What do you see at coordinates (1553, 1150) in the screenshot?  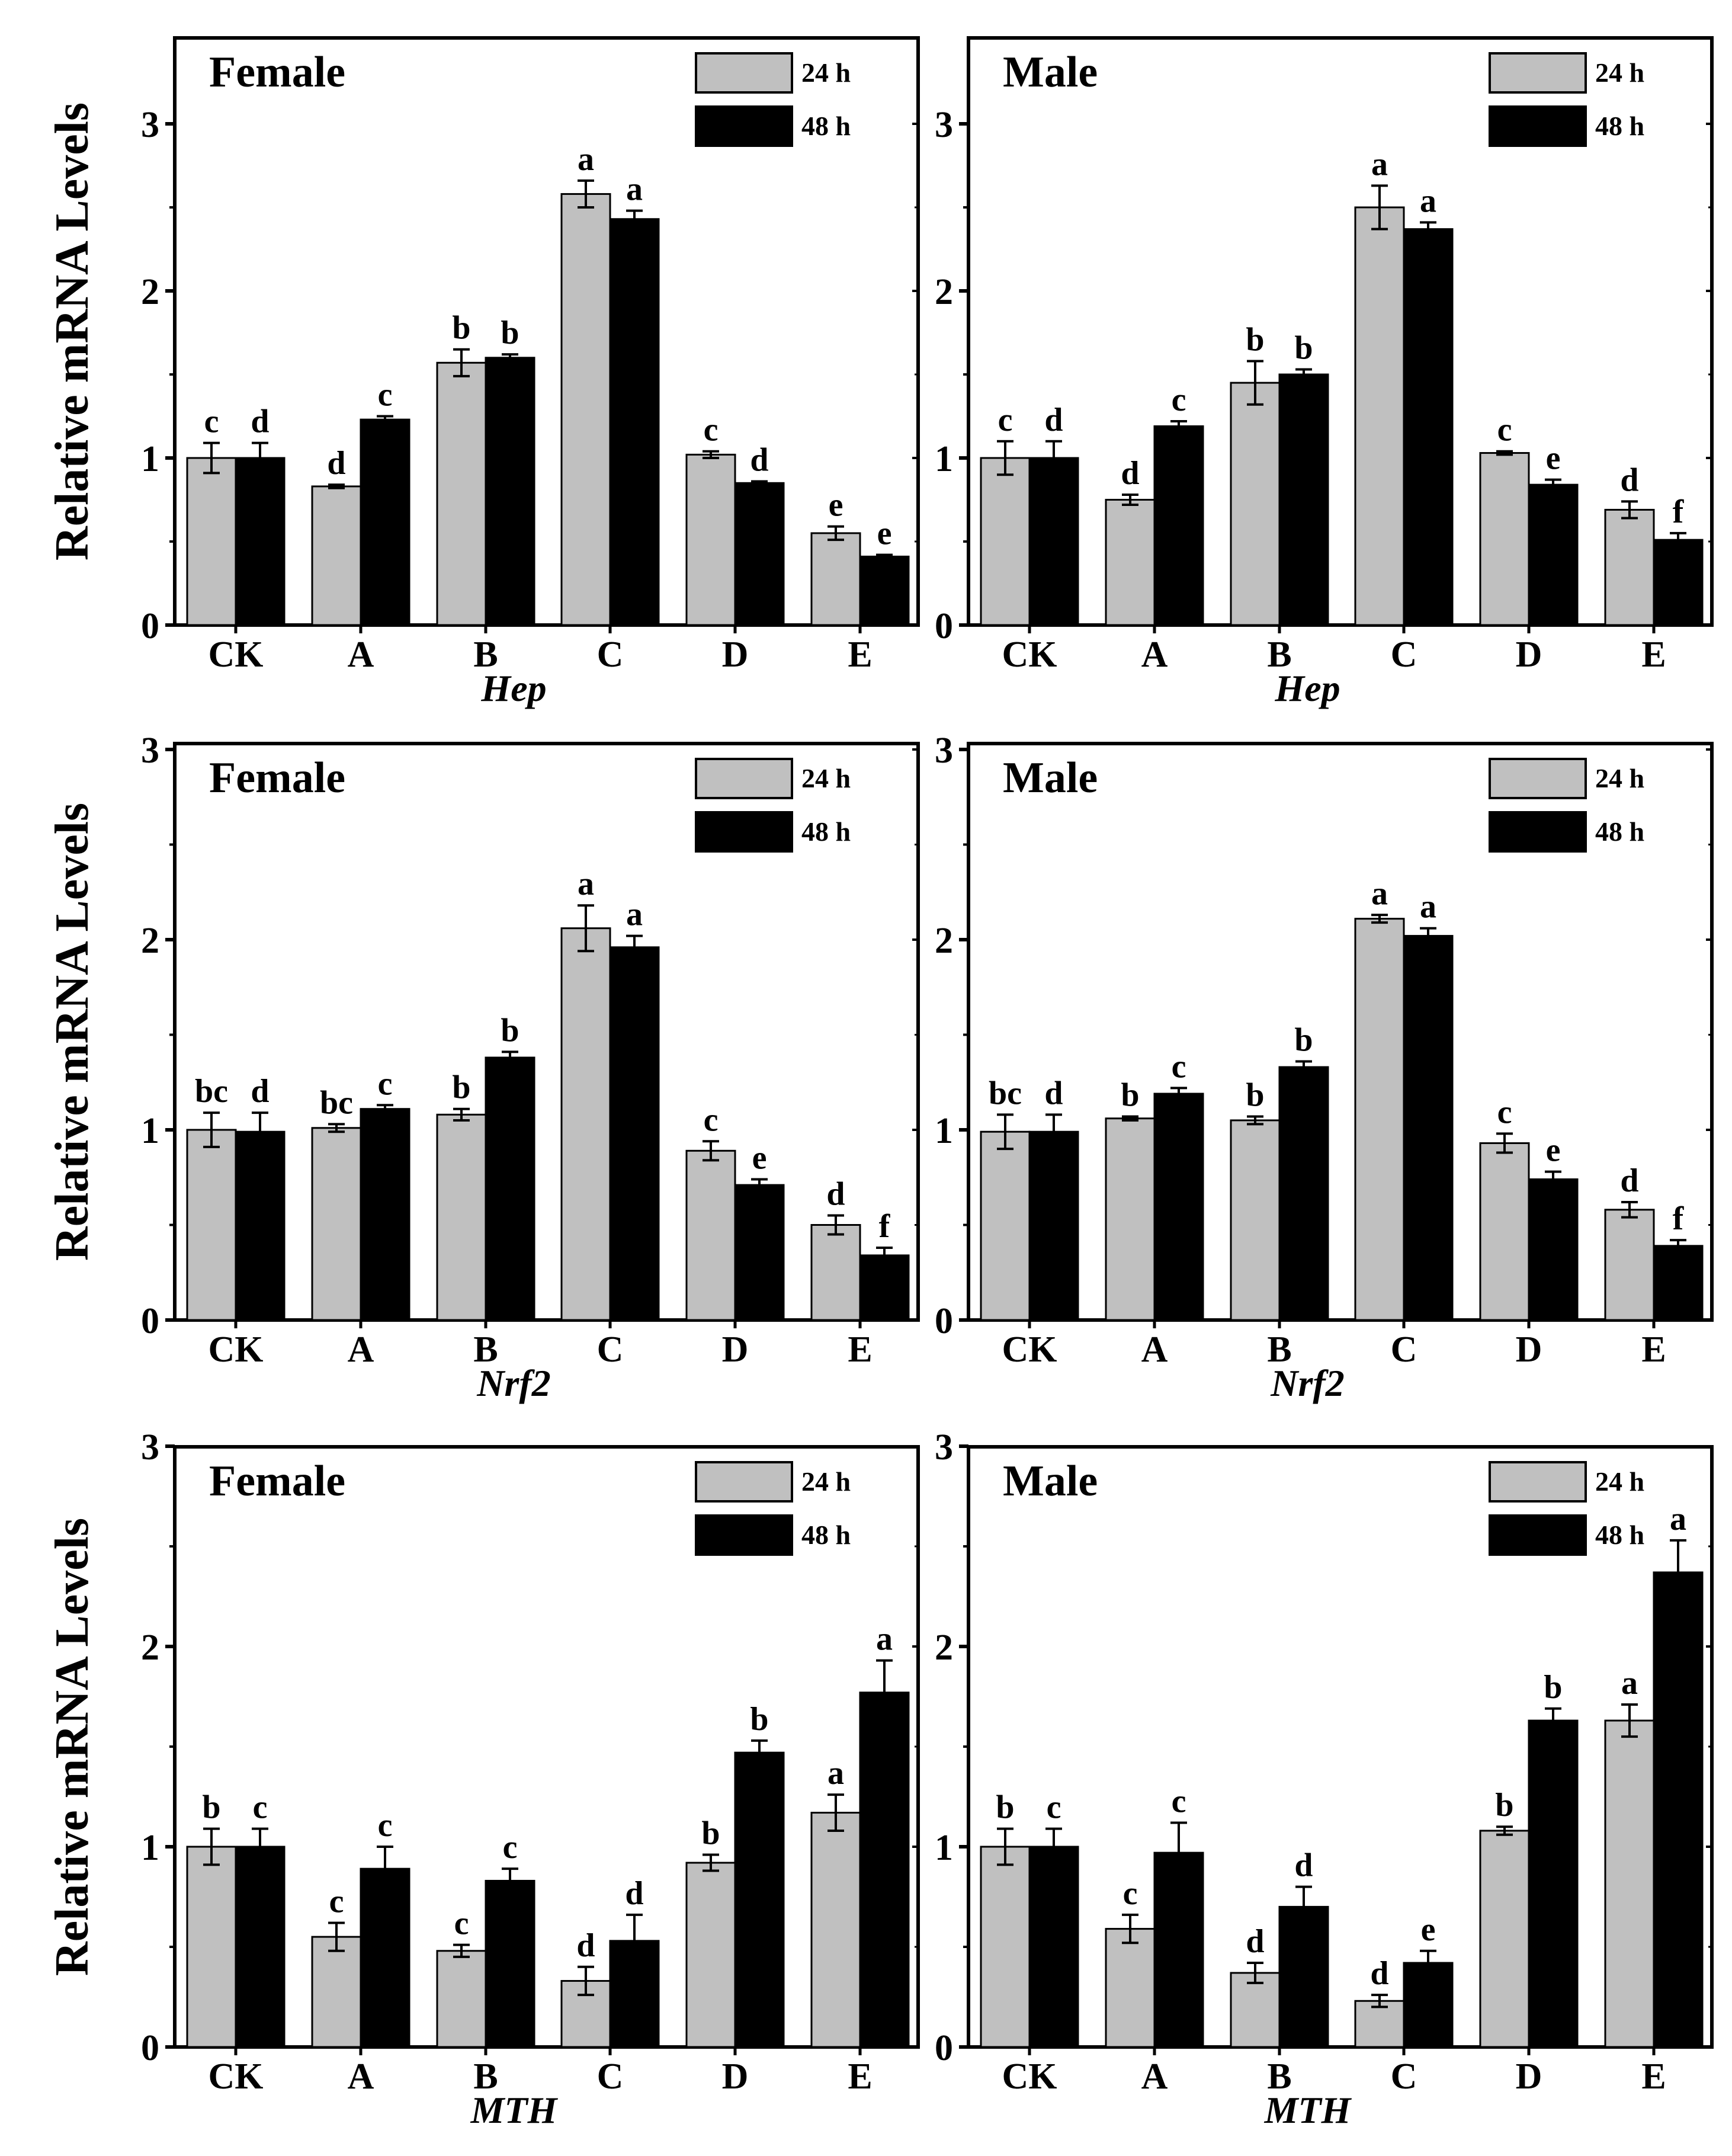 I see `significance-letter: e` at bounding box center [1553, 1150].